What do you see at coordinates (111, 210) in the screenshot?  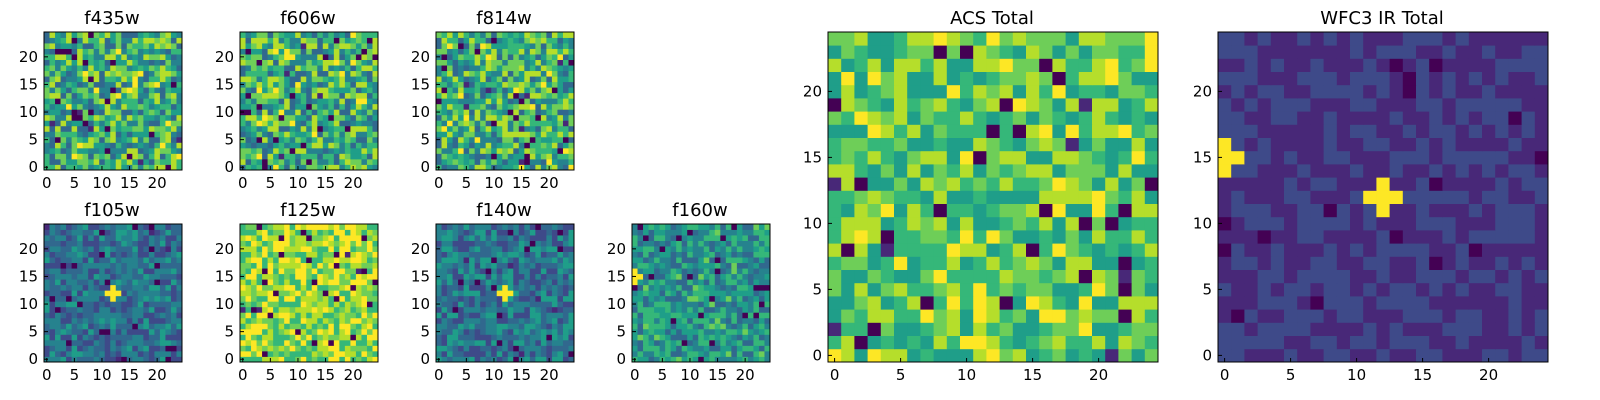 I see `panel-title: f105w` at bounding box center [111, 210].